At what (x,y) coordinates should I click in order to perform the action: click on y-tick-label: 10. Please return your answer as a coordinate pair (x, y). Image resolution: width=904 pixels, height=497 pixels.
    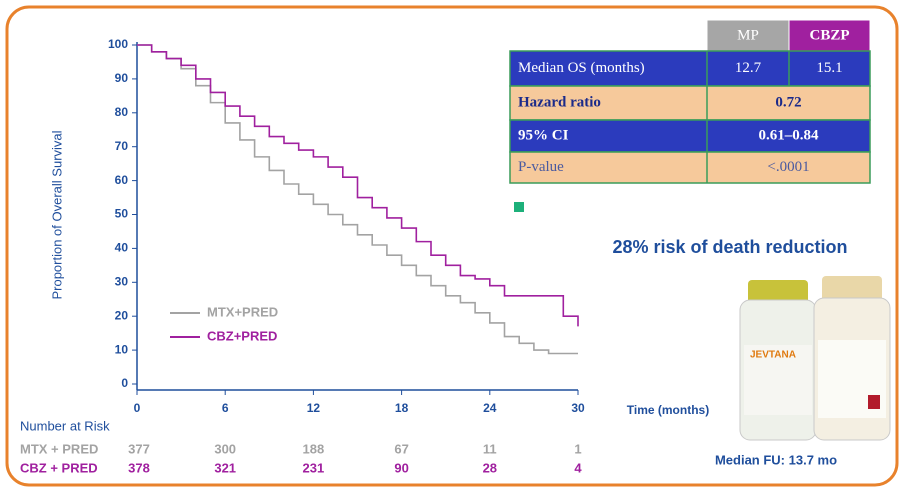
    Looking at the image, I should click on (122, 349).